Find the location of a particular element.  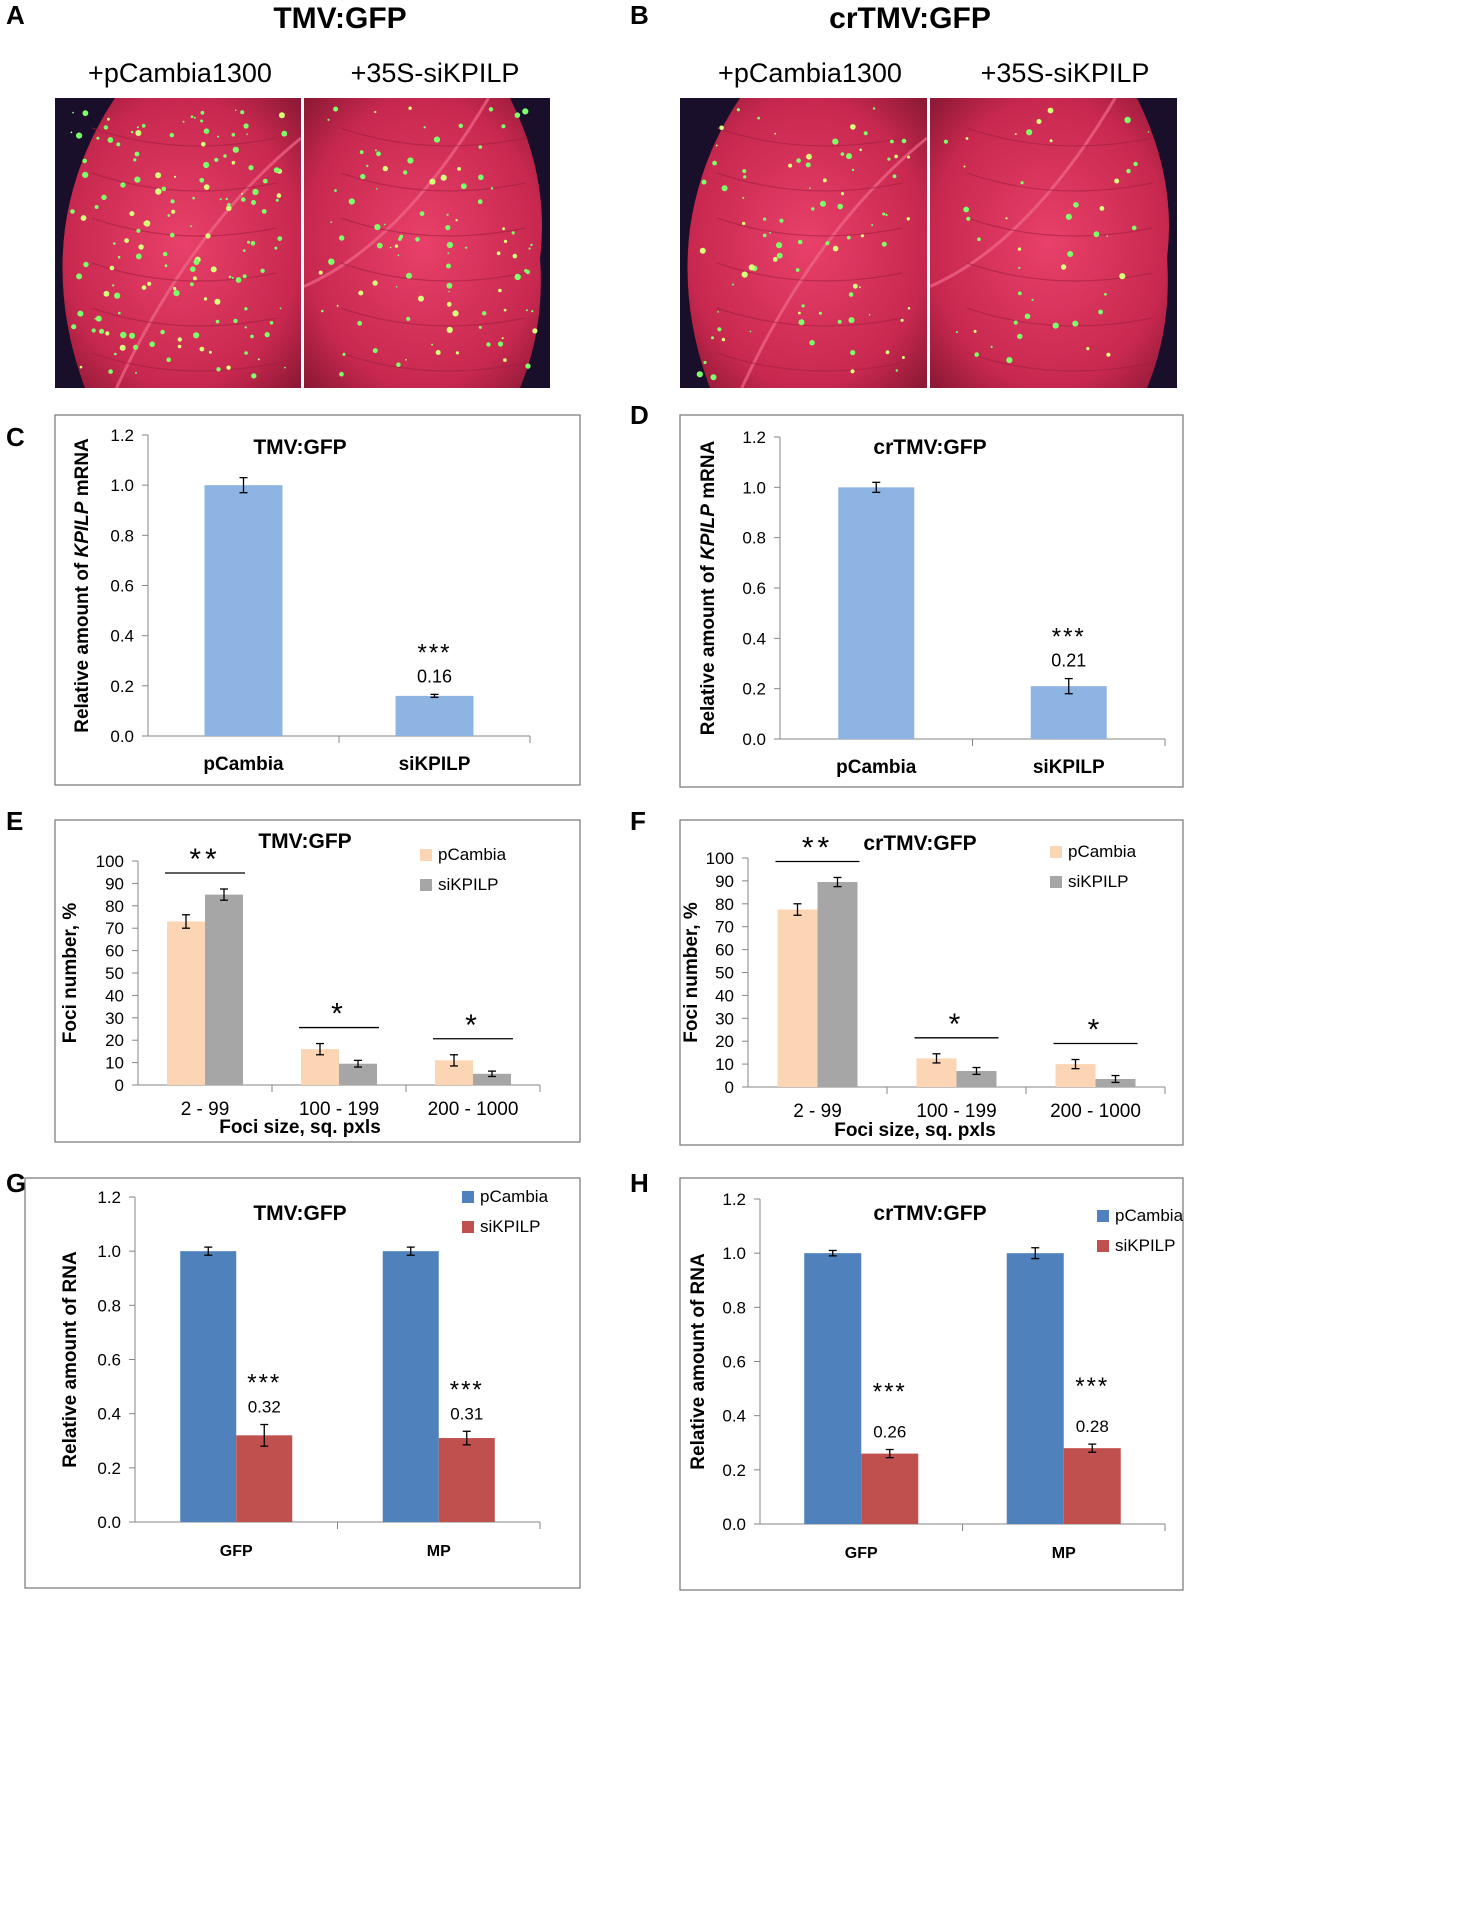

significance-stars: *** is located at coordinates (890, 1392).